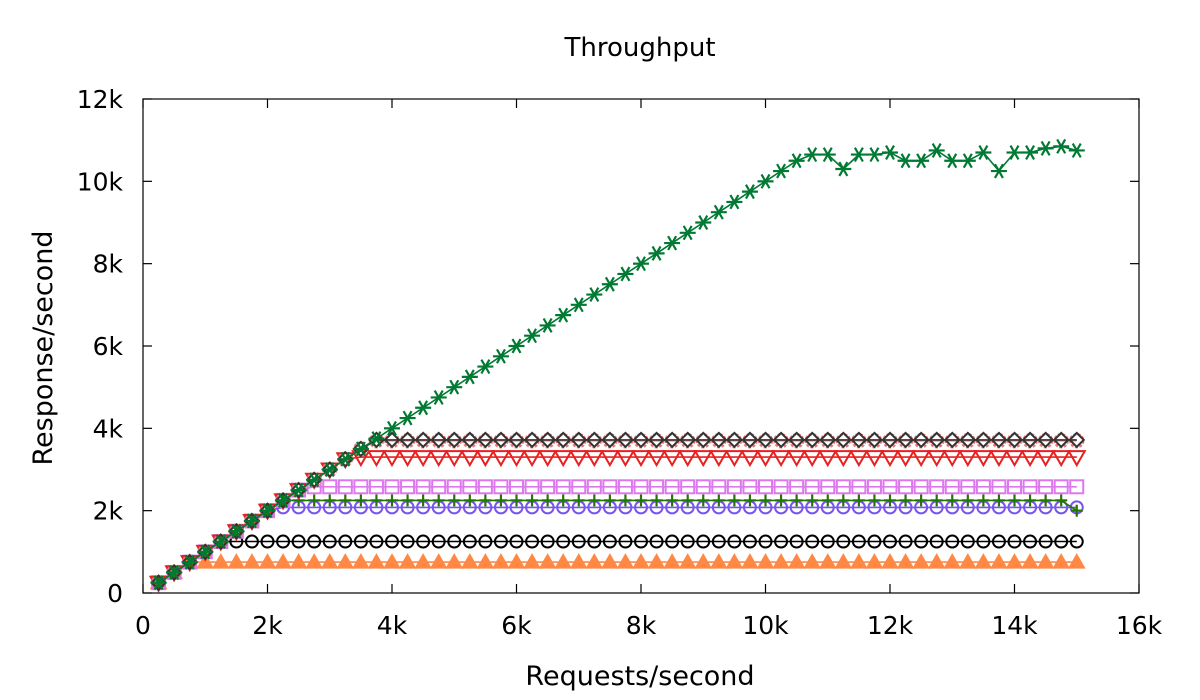  I want to click on x-tick-label: 6k, so click(516, 625).